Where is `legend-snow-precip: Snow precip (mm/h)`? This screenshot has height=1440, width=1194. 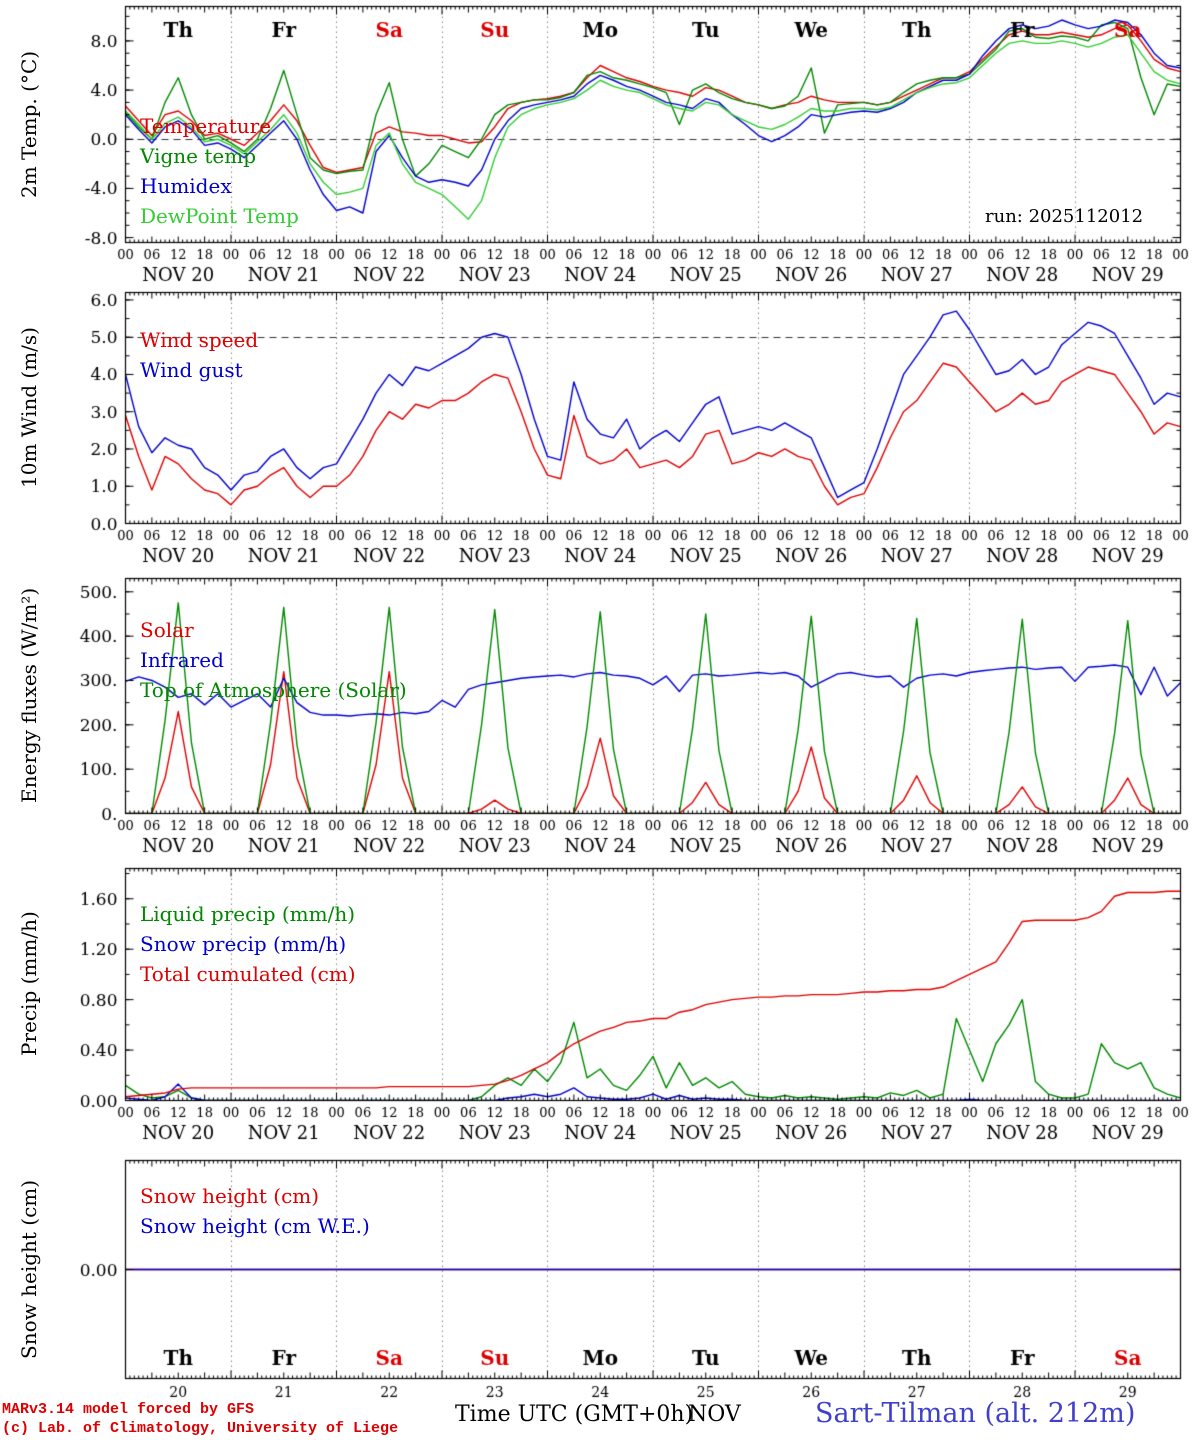
legend-snow-precip: Snow precip (mm/h) is located at coordinates (243, 944).